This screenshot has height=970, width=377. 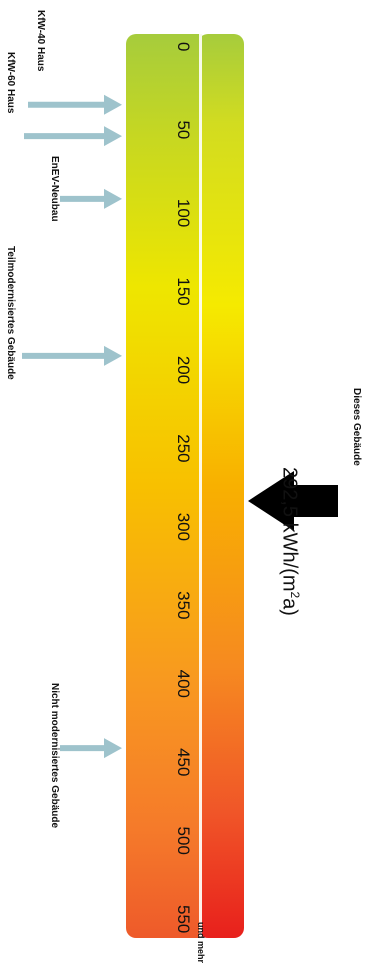 What do you see at coordinates (183, 841) in the screenshot?
I see `tick-label: 500` at bounding box center [183, 841].